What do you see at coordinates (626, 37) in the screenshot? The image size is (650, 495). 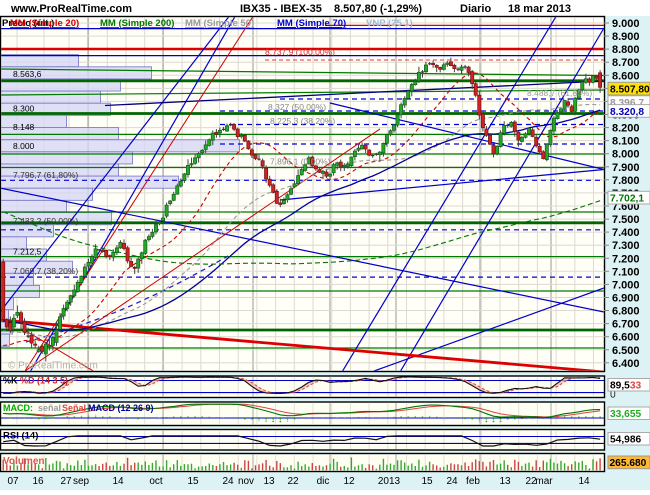 I see `svg-text: 8.900` at bounding box center [626, 37].